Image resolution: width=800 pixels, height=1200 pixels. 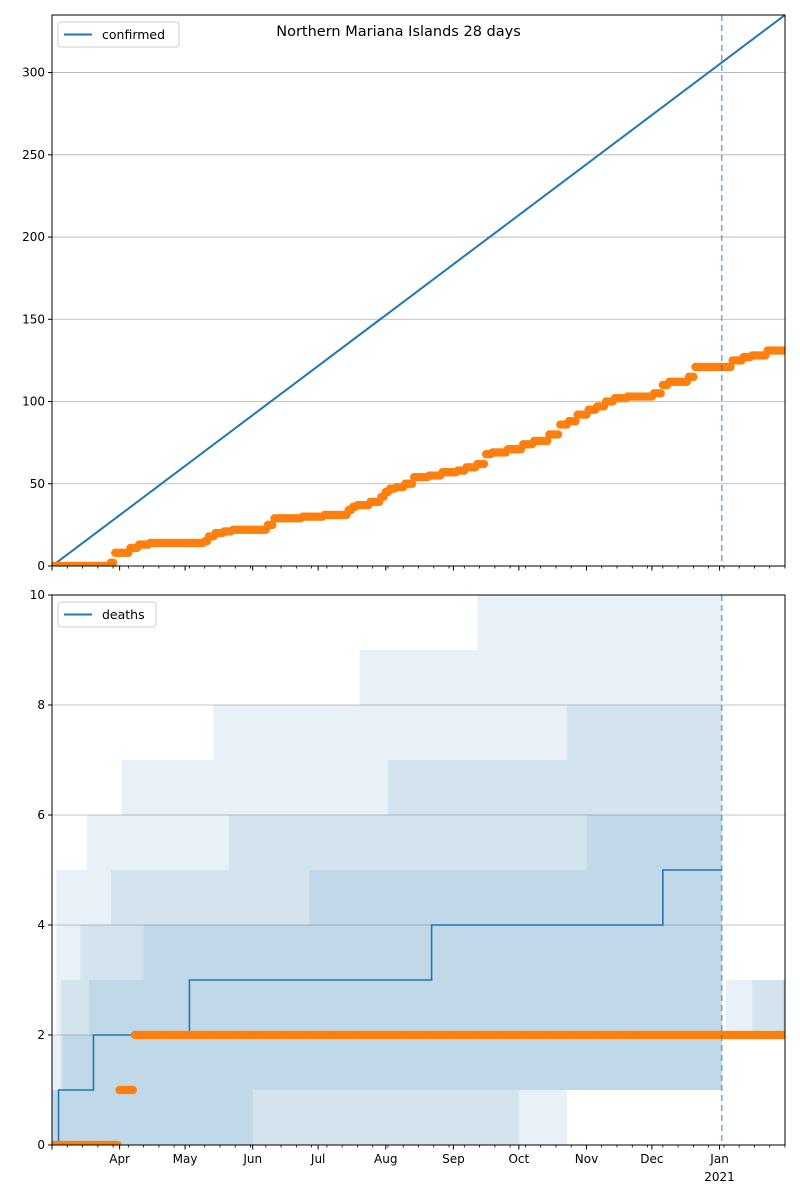 What do you see at coordinates (33, 319) in the screenshot?
I see `y-tick-label: 150` at bounding box center [33, 319].